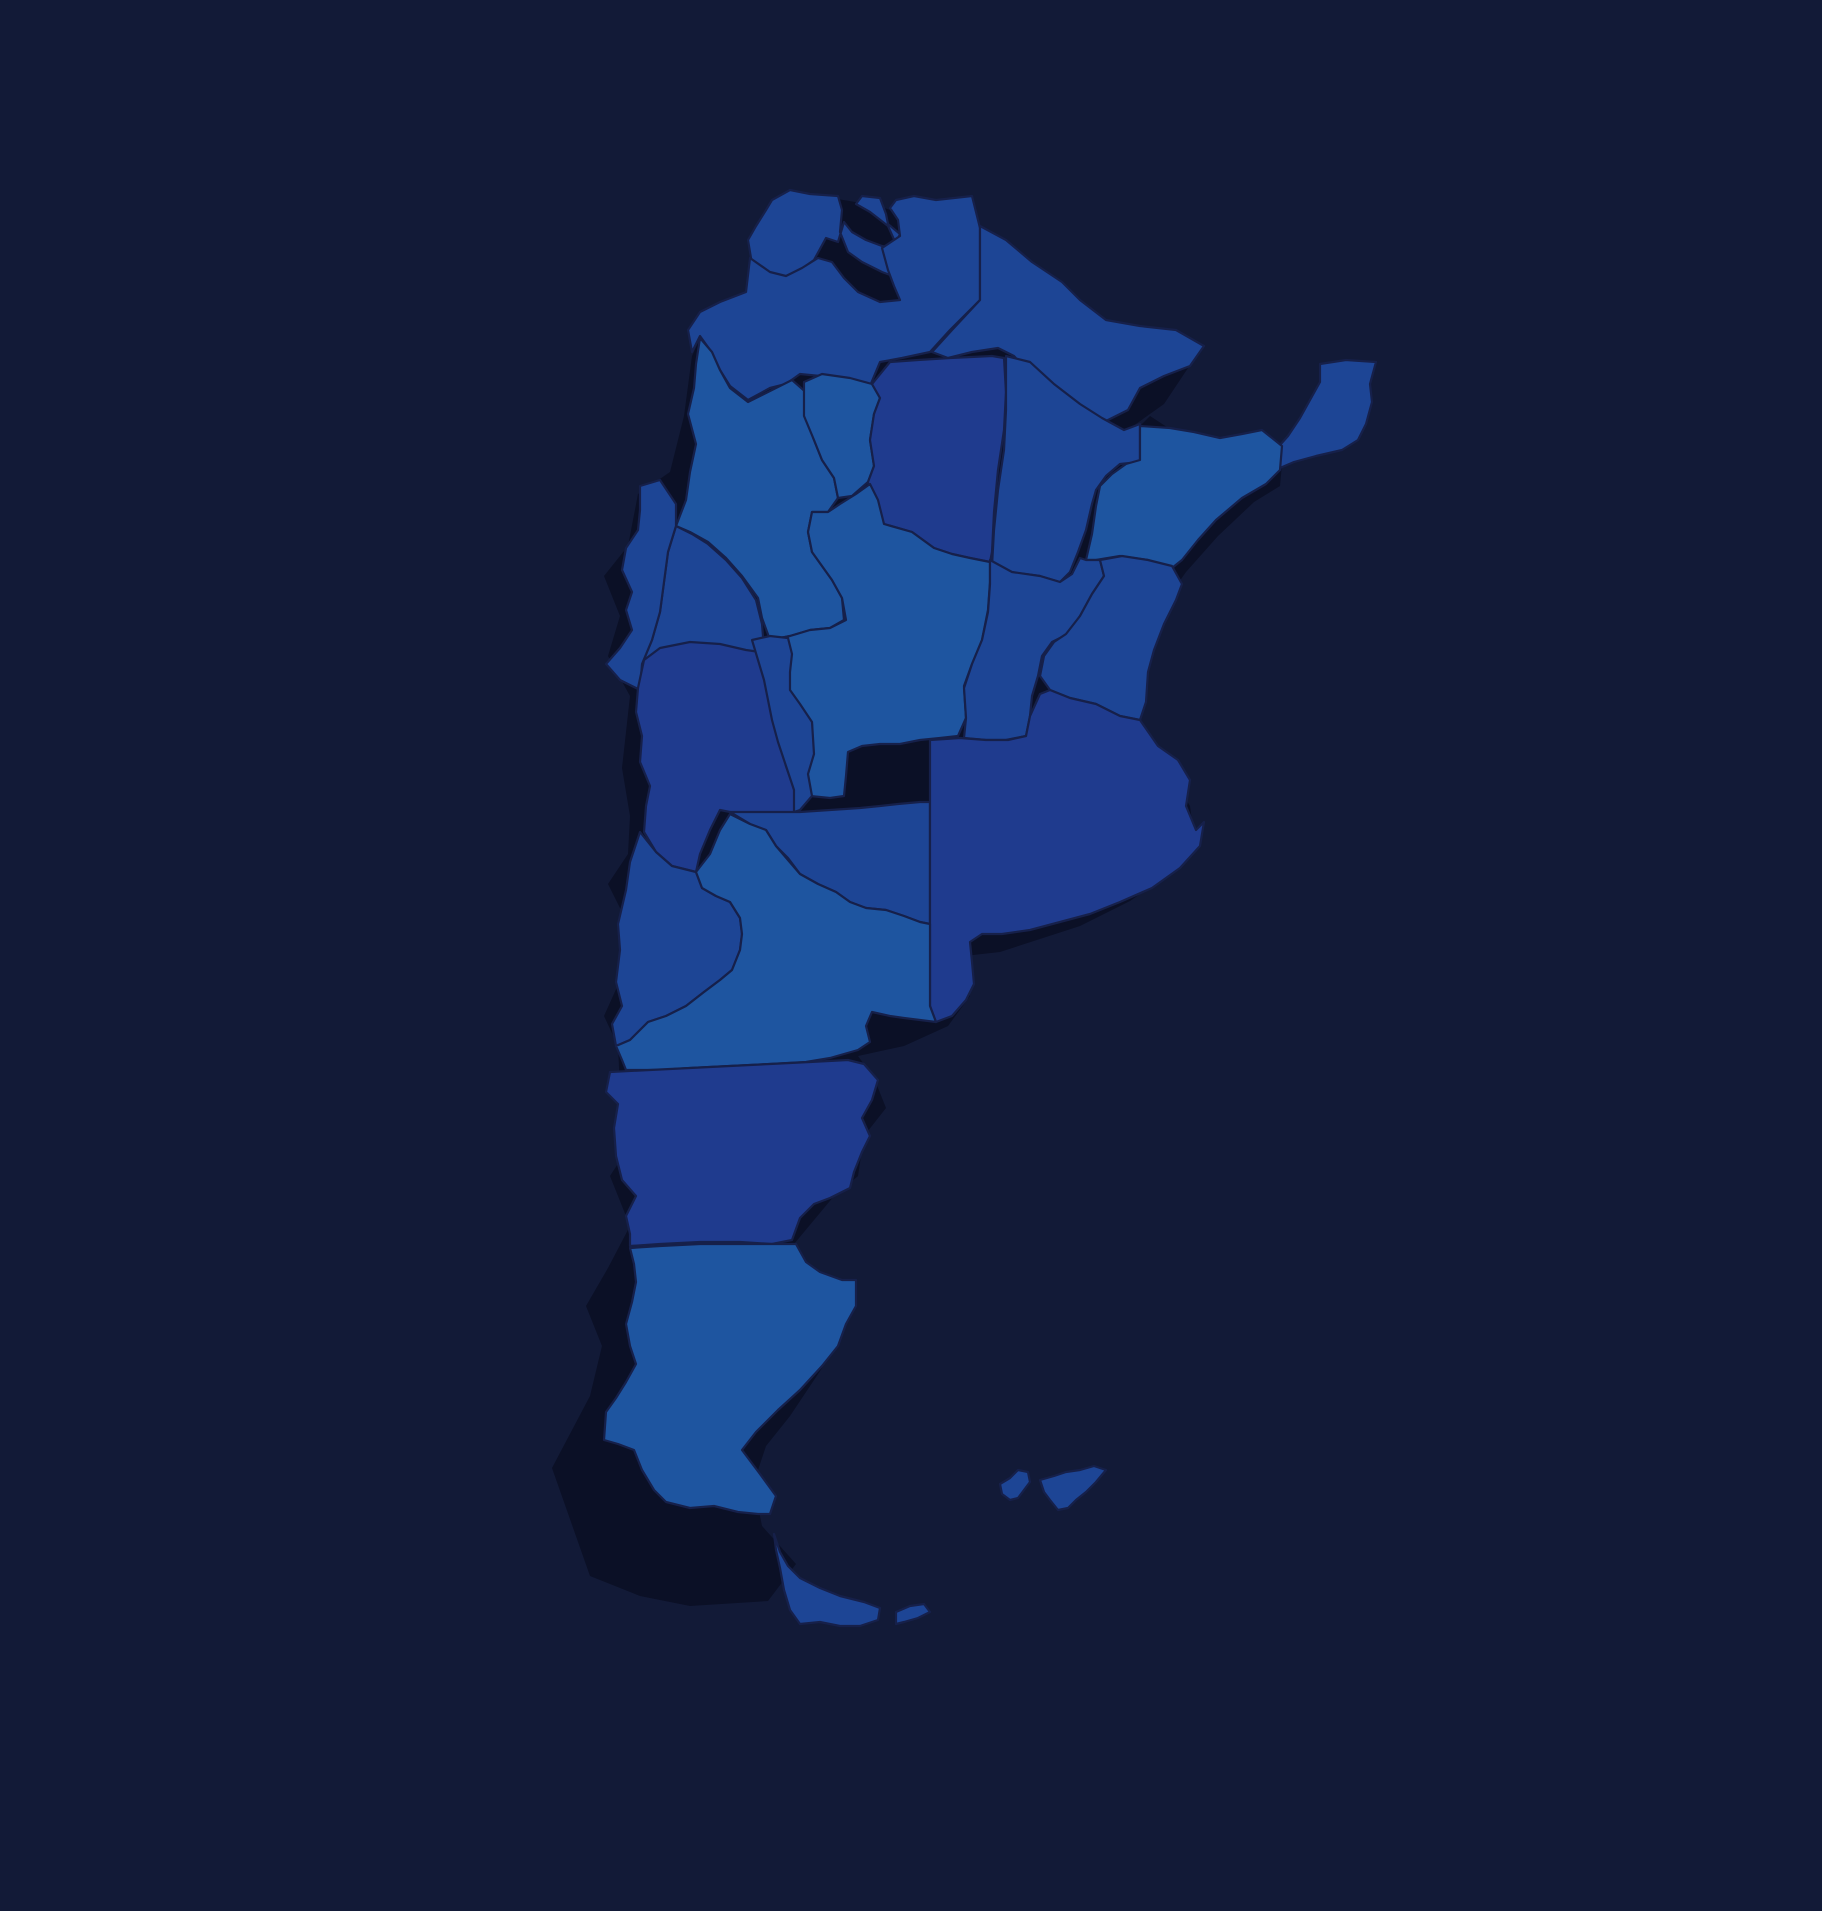  Describe the element at coordinates (742, 1153) in the screenshot. I see `province-chubut` at that location.